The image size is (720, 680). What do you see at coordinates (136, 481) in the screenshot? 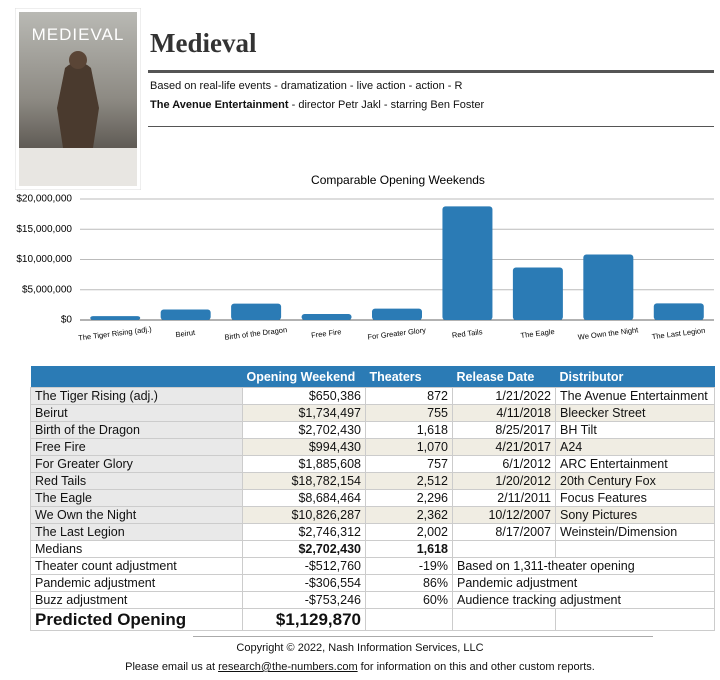
I see `cell: Red Tails` at bounding box center [136, 481].